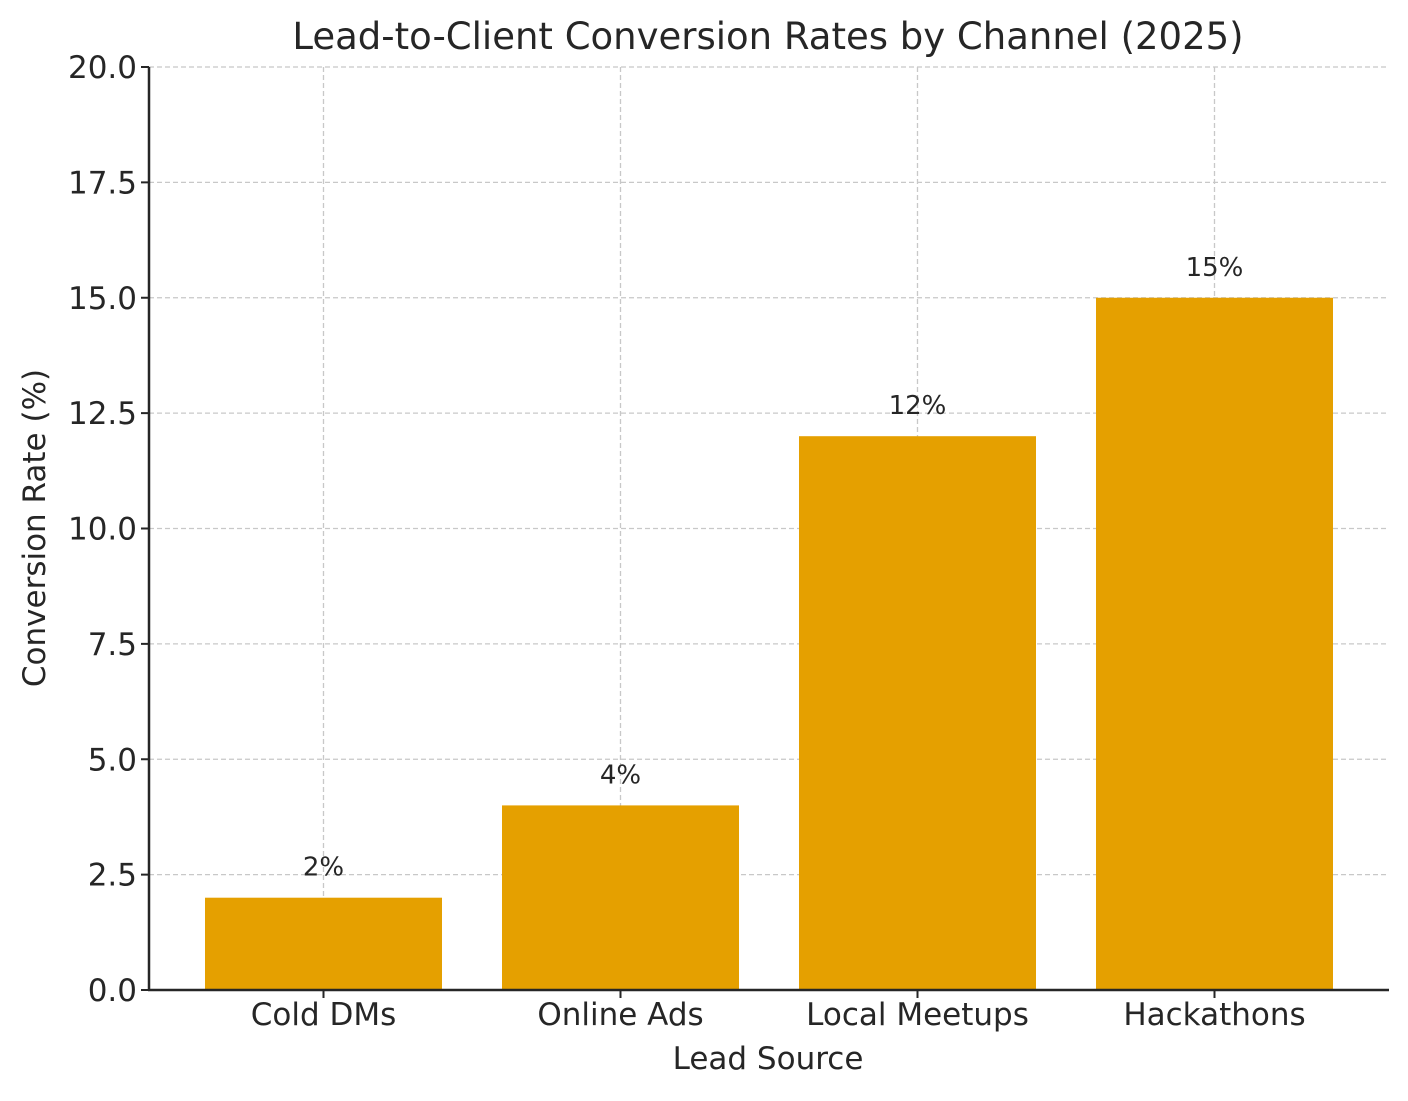 The image size is (1408, 1101). What do you see at coordinates (102, 68) in the screenshot?
I see `y-tick-label: 20.0` at bounding box center [102, 68].